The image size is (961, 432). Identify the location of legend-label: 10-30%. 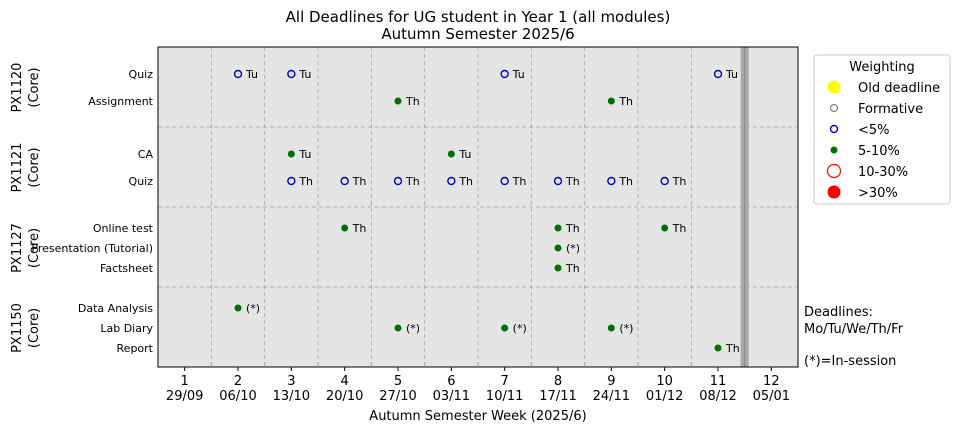
(883, 172).